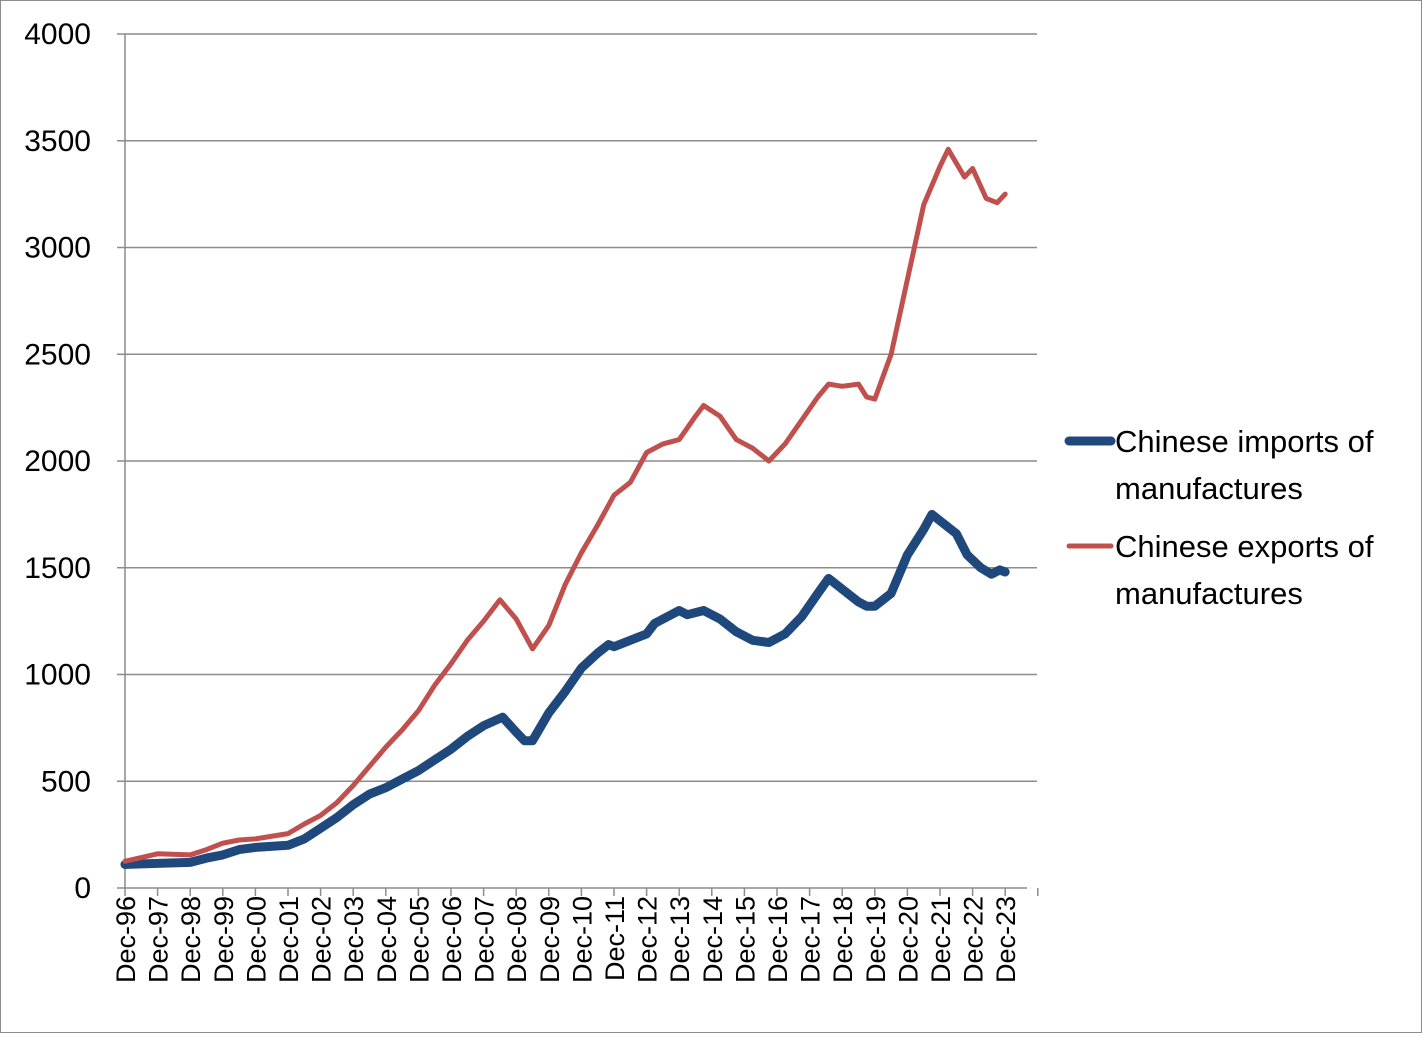 This screenshot has height=1037, width=1422. What do you see at coordinates (1244, 570) in the screenshot?
I see `legend-label: Chinese exports of manufactures` at bounding box center [1244, 570].